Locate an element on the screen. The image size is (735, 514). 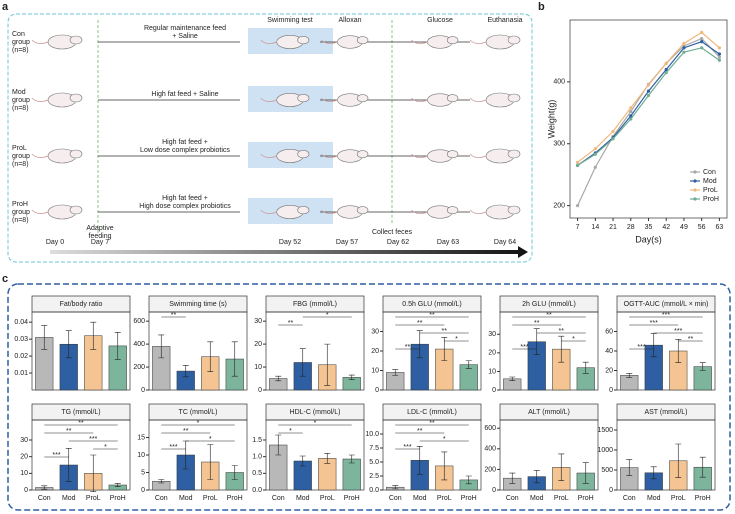
x-tick-label: Mod is located at coordinates (186, 498).